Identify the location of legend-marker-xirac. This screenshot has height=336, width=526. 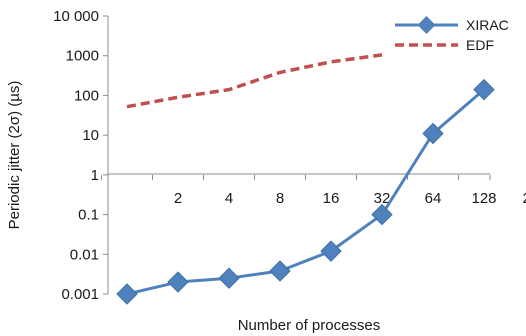
(426, 25).